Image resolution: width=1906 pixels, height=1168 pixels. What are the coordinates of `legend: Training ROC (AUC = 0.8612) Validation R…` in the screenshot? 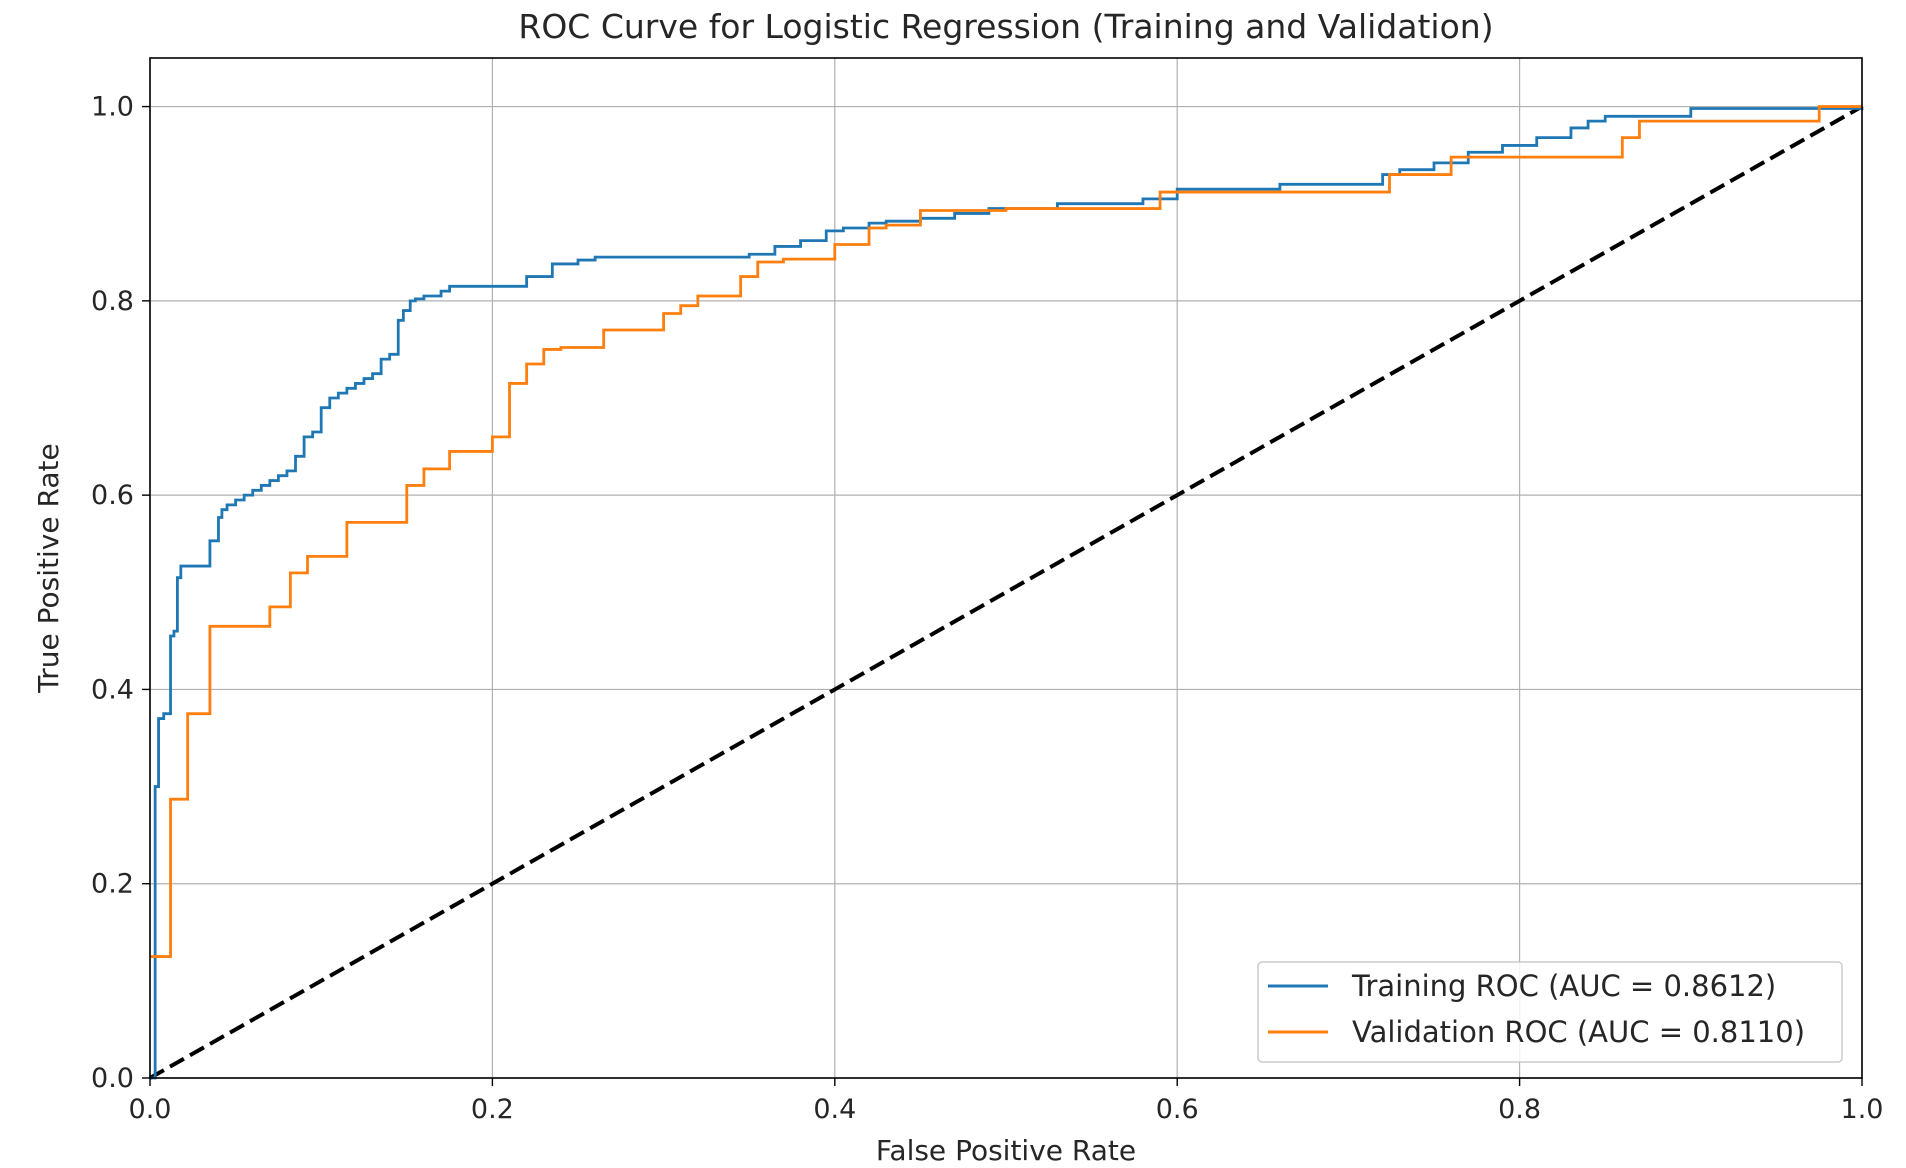 It's located at (1550, 1012).